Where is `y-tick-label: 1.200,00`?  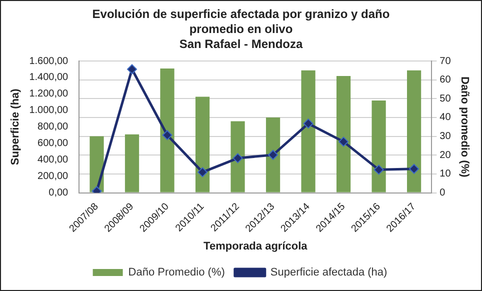 y-tick-label: 1.200,00 is located at coordinates (49, 94).